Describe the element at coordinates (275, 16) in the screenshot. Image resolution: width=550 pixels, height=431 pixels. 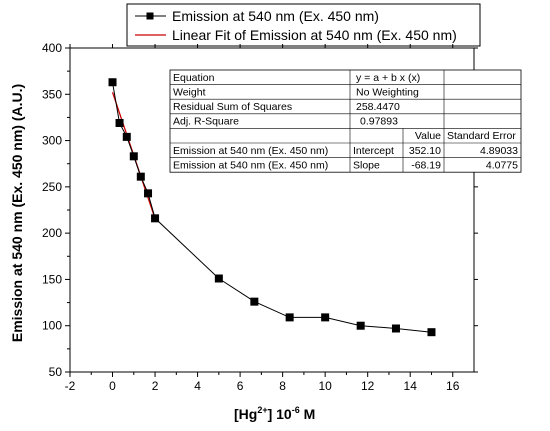
I see `legend-label-emission: Emission at 540 nm (Ex. 450 nm)` at that location.